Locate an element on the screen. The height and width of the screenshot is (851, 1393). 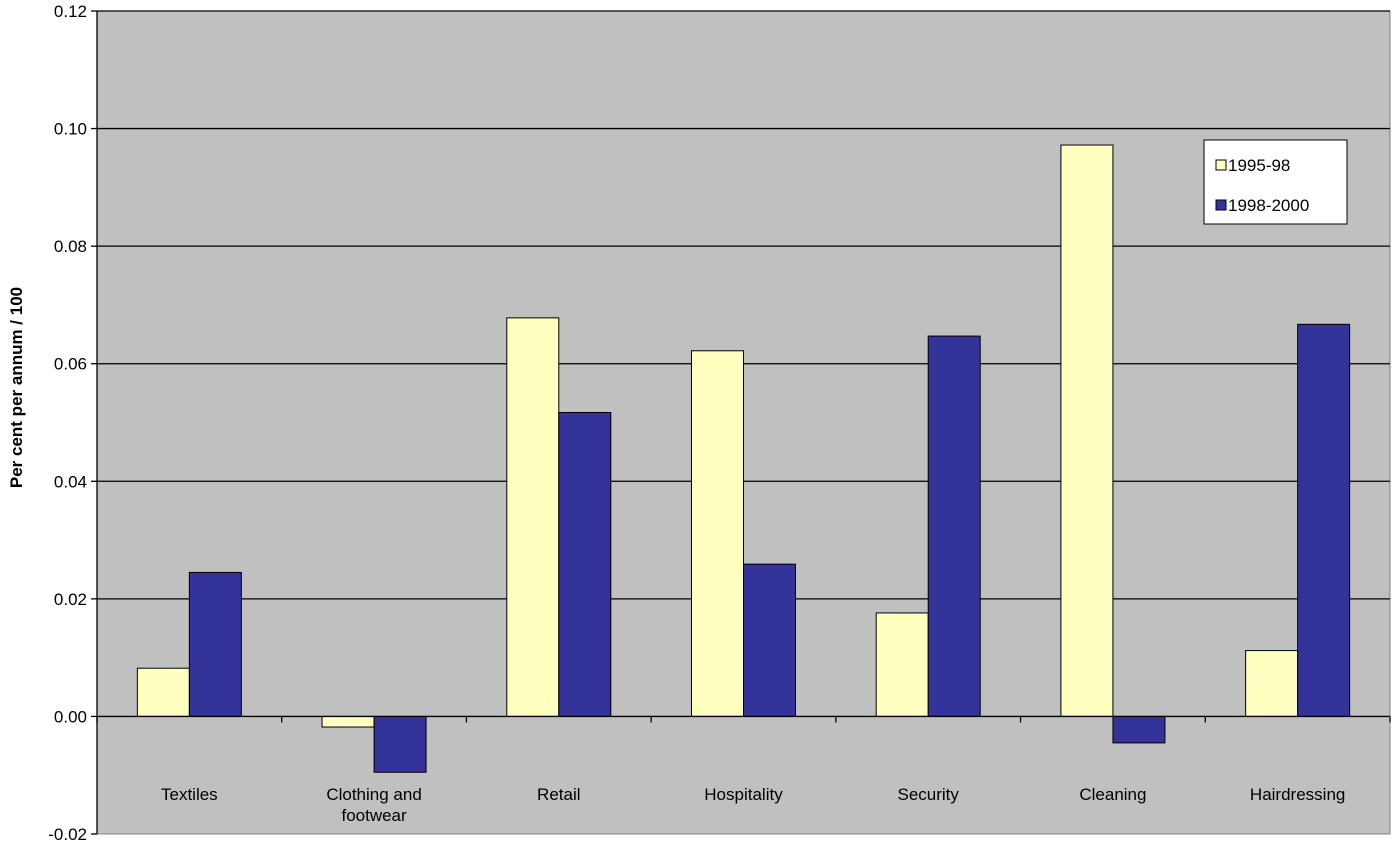
y-tick-label: 0.06 is located at coordinates (70, 364).